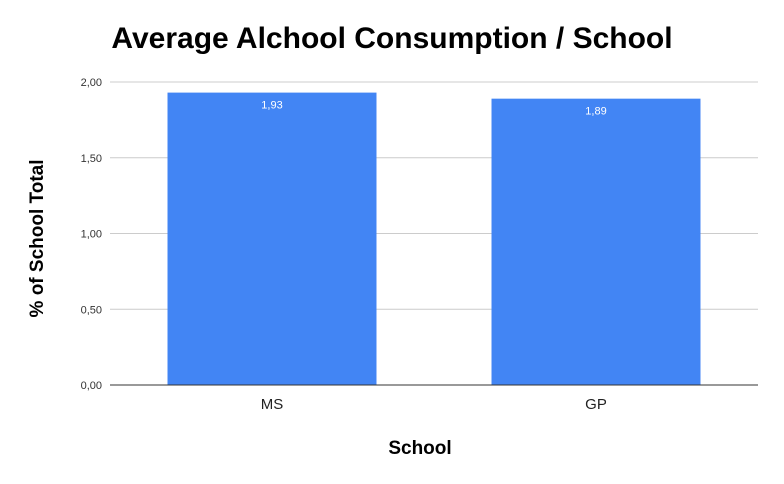  Describe the element at coordinates (271, 106) in the screenshot. I see `data-label: 1,93` at that location.